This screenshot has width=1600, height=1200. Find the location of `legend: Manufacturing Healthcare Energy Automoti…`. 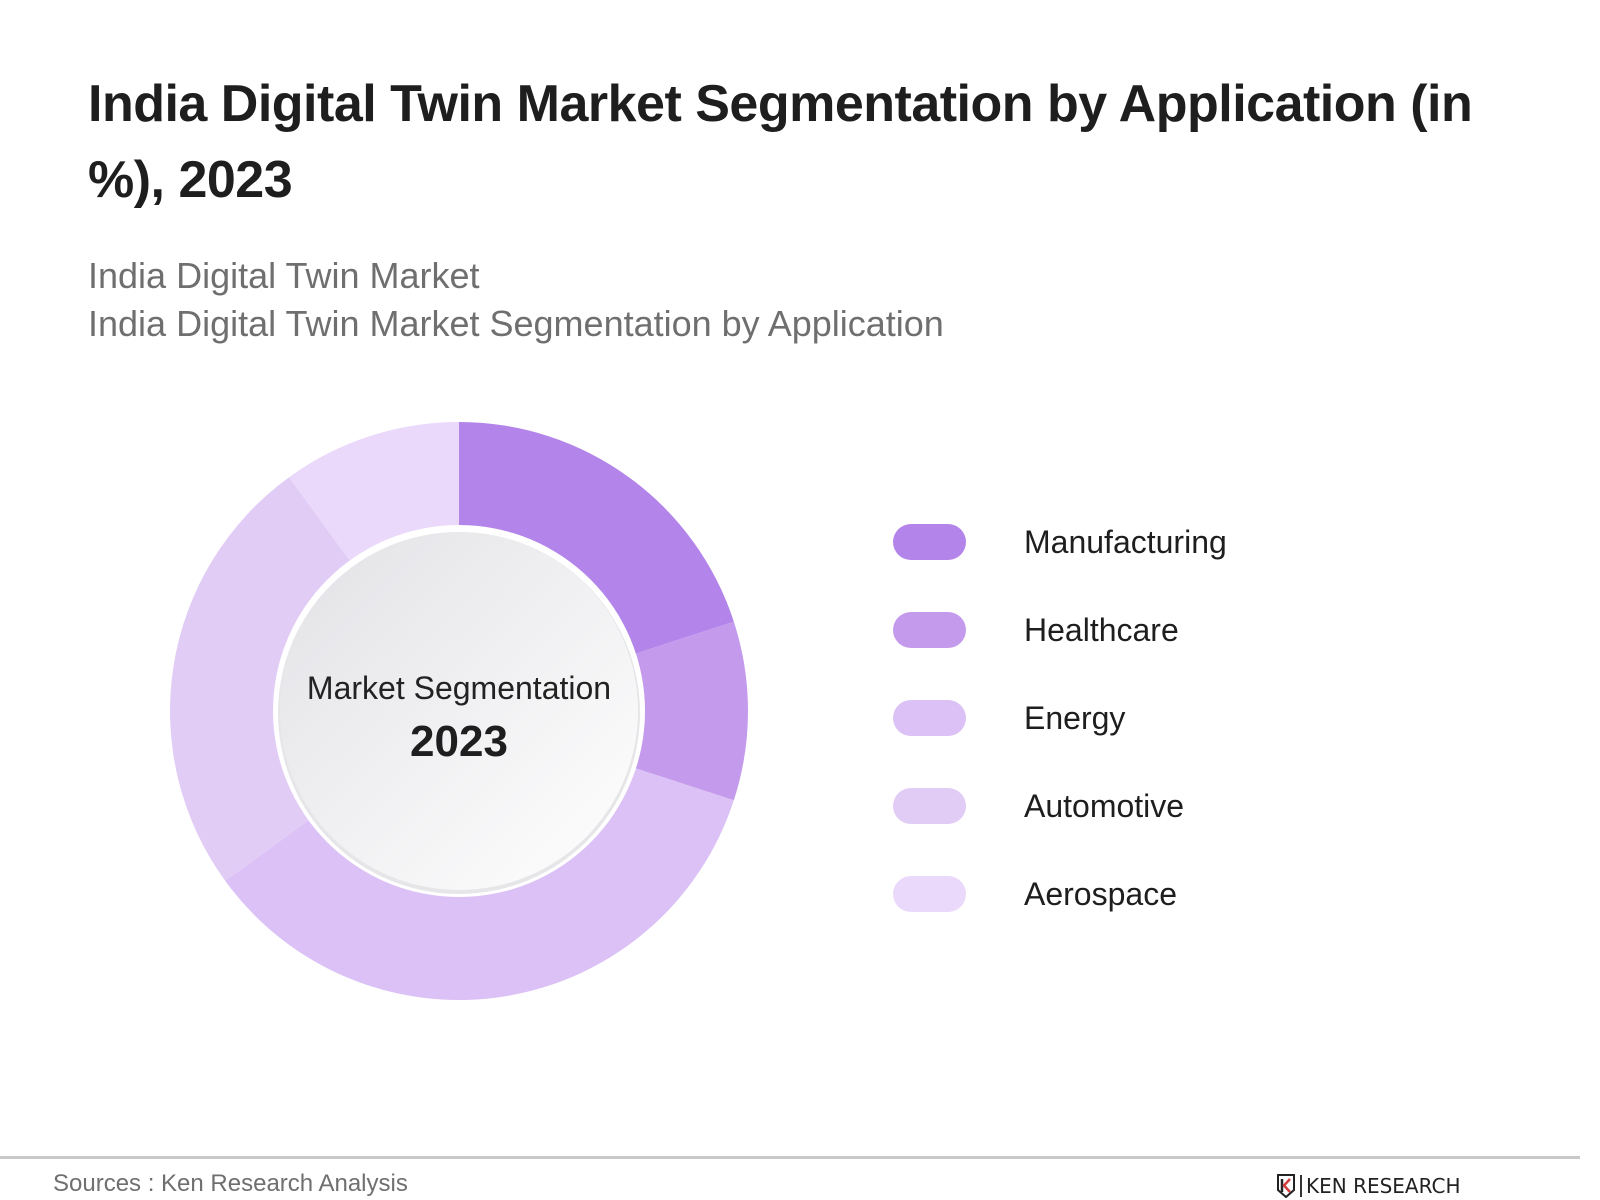

legend: Manufacturing Healthcare Energy Automoti… is located at coordinates (1060, 744).